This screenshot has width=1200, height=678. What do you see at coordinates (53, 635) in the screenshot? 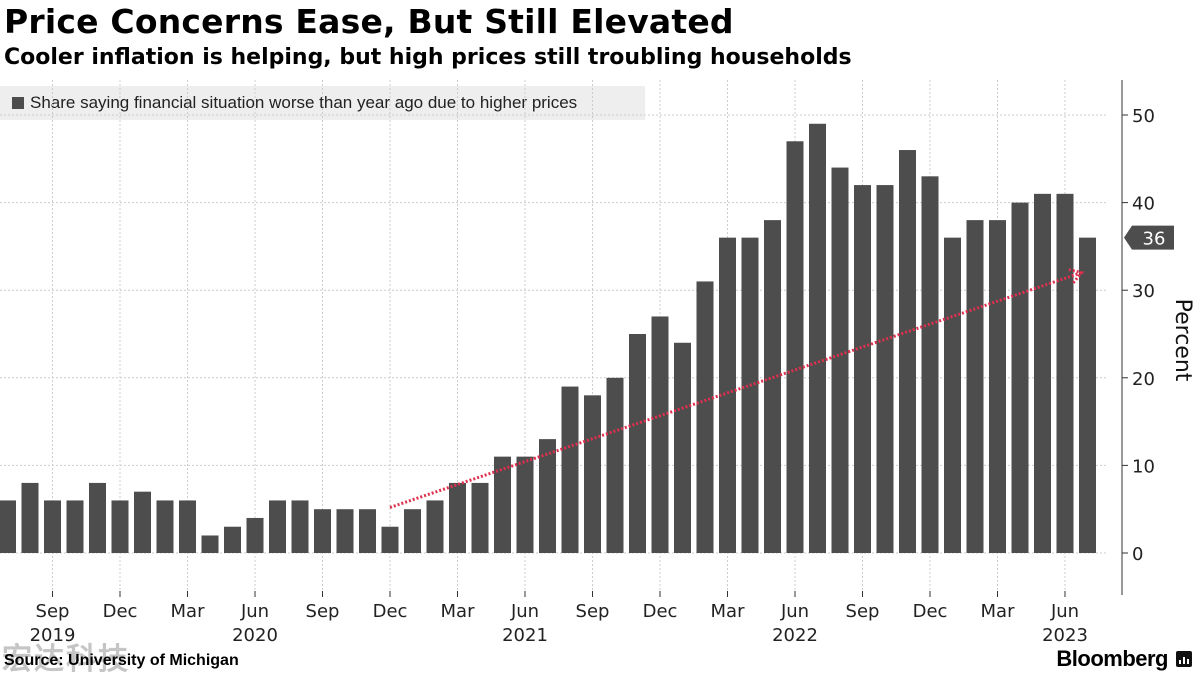
I see `x-tick-year-label: 2019` at bounding box center [53, 635].